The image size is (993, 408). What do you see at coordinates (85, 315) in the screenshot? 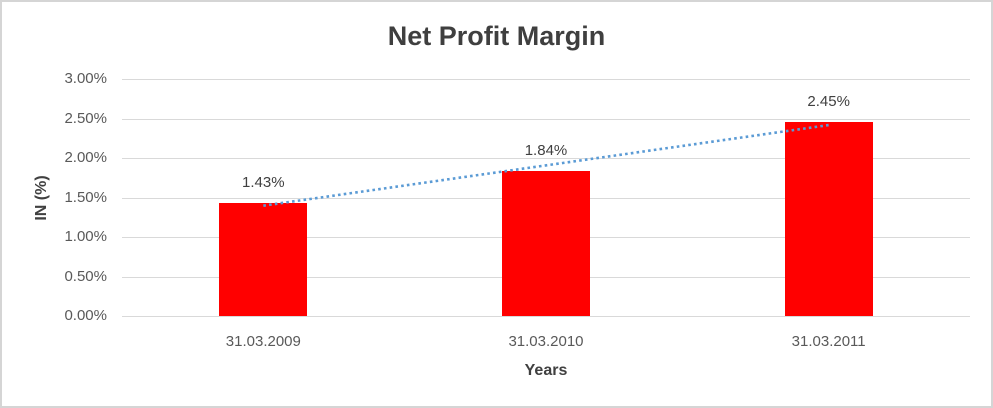
I see `y-tick-label: 0.00%` at bounding box center [85, 315].